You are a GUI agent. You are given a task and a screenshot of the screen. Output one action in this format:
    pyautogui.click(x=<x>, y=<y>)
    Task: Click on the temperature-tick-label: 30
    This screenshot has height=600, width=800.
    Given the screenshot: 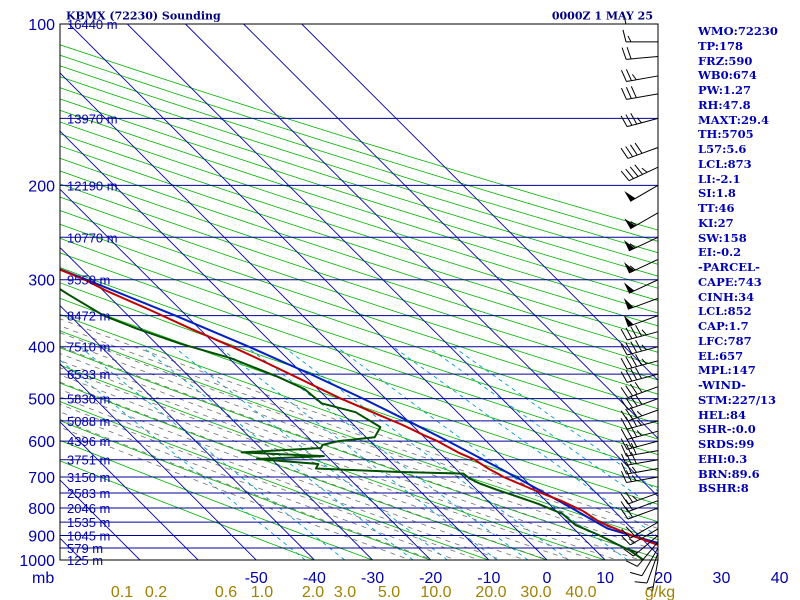 What is the action you would take?
    pyautogui.click(x=722, y=578)
    